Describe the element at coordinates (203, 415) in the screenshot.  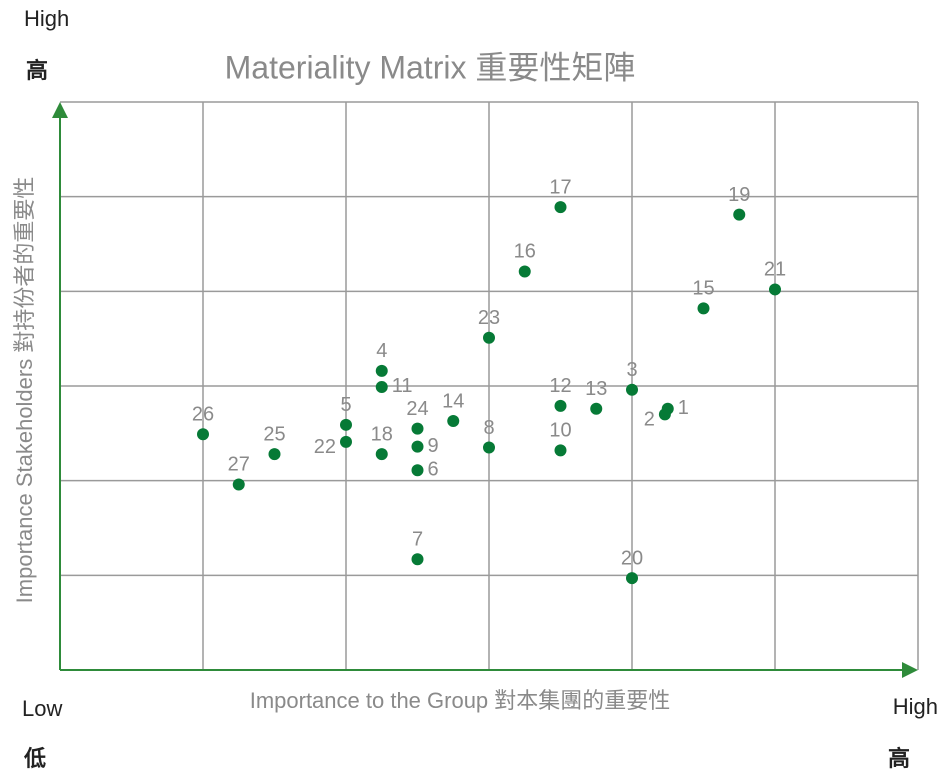
I see `point-label: 26` at that location.